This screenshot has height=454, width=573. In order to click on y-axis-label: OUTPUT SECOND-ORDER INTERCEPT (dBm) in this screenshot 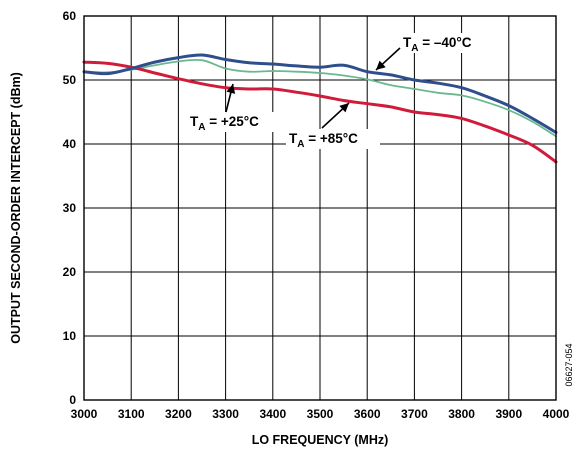, I will do `click(16, 208)`.